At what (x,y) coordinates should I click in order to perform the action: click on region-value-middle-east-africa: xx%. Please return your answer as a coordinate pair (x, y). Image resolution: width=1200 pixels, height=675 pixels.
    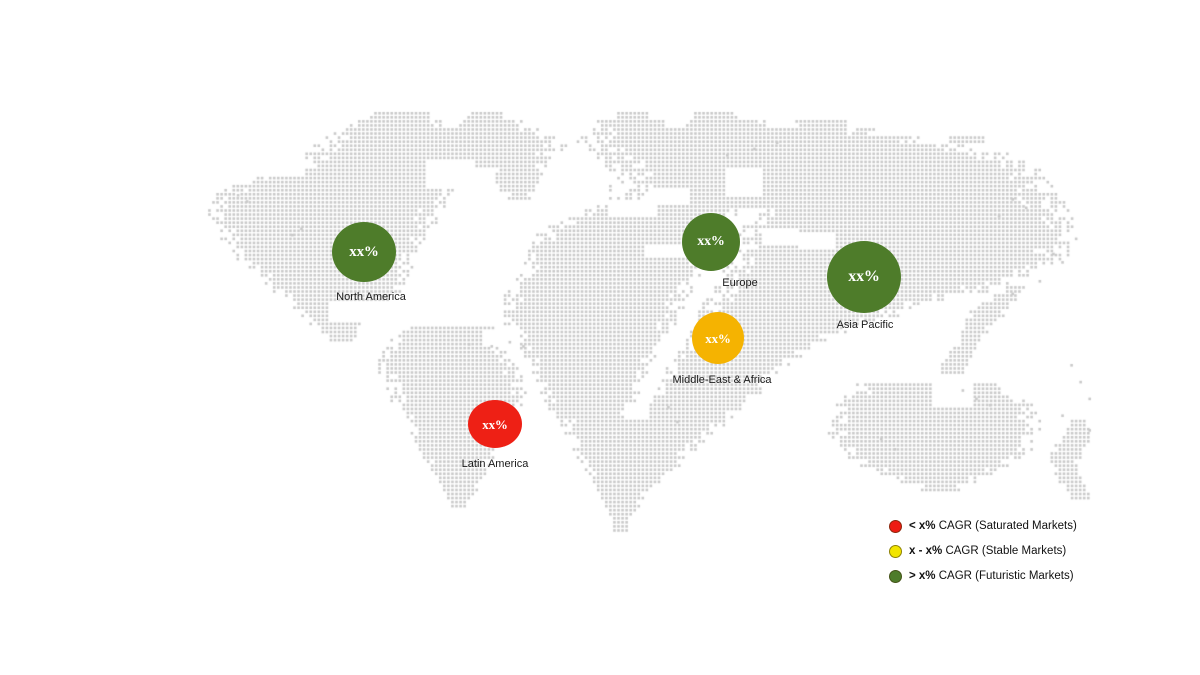
    Looking at the image, I should click on (718, 338).